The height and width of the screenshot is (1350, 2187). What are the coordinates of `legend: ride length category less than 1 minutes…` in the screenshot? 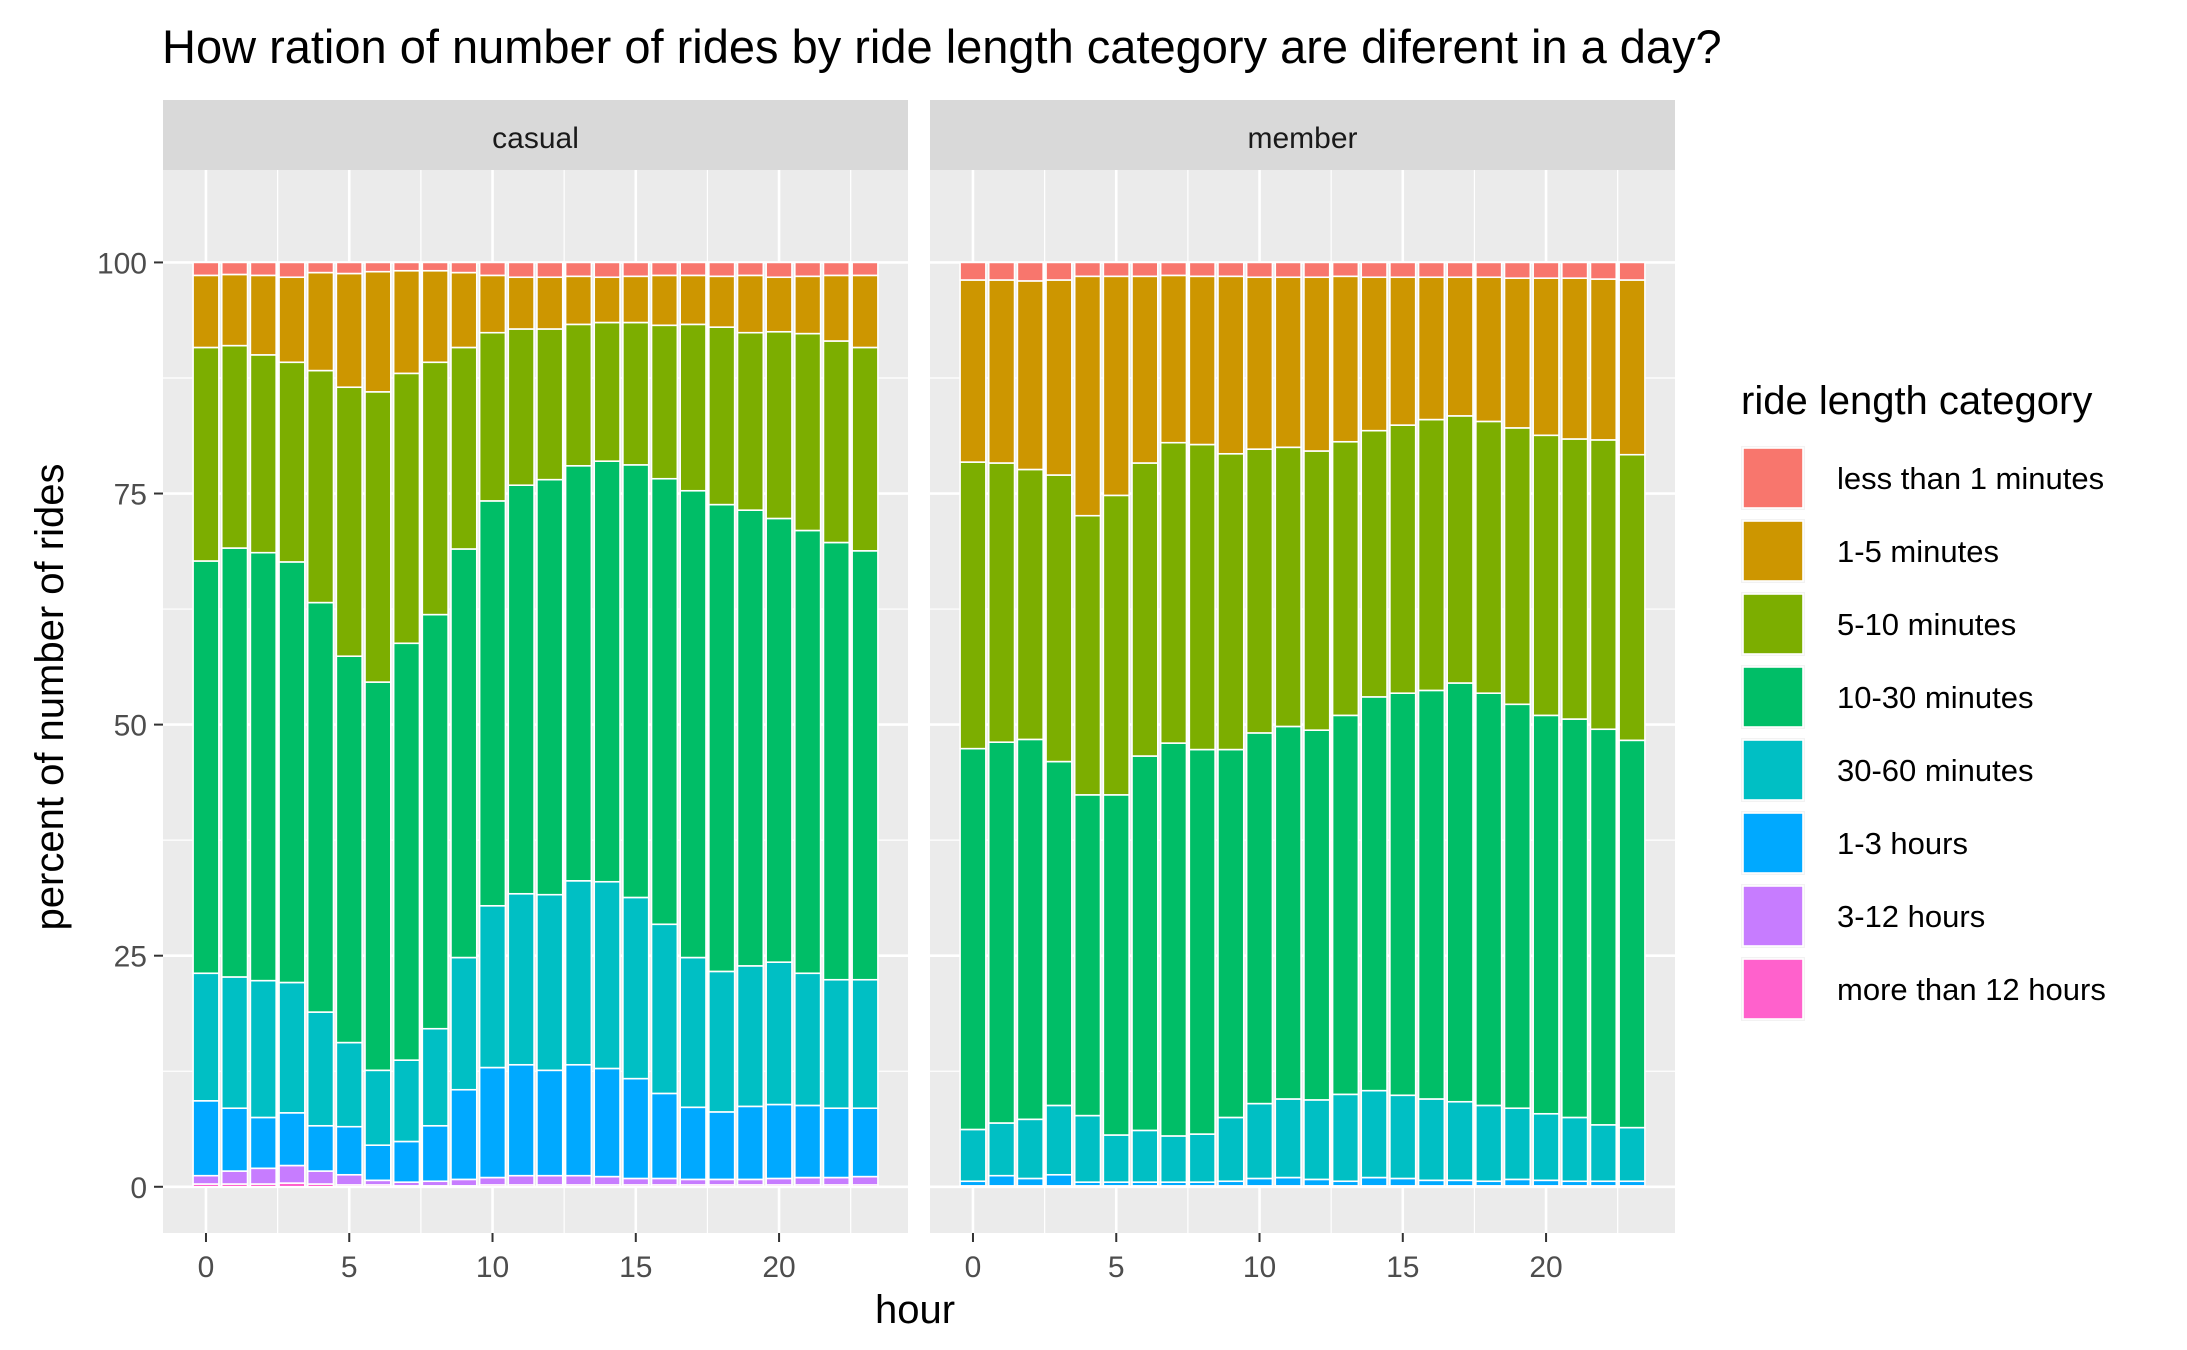 It's located at (1923, 700).